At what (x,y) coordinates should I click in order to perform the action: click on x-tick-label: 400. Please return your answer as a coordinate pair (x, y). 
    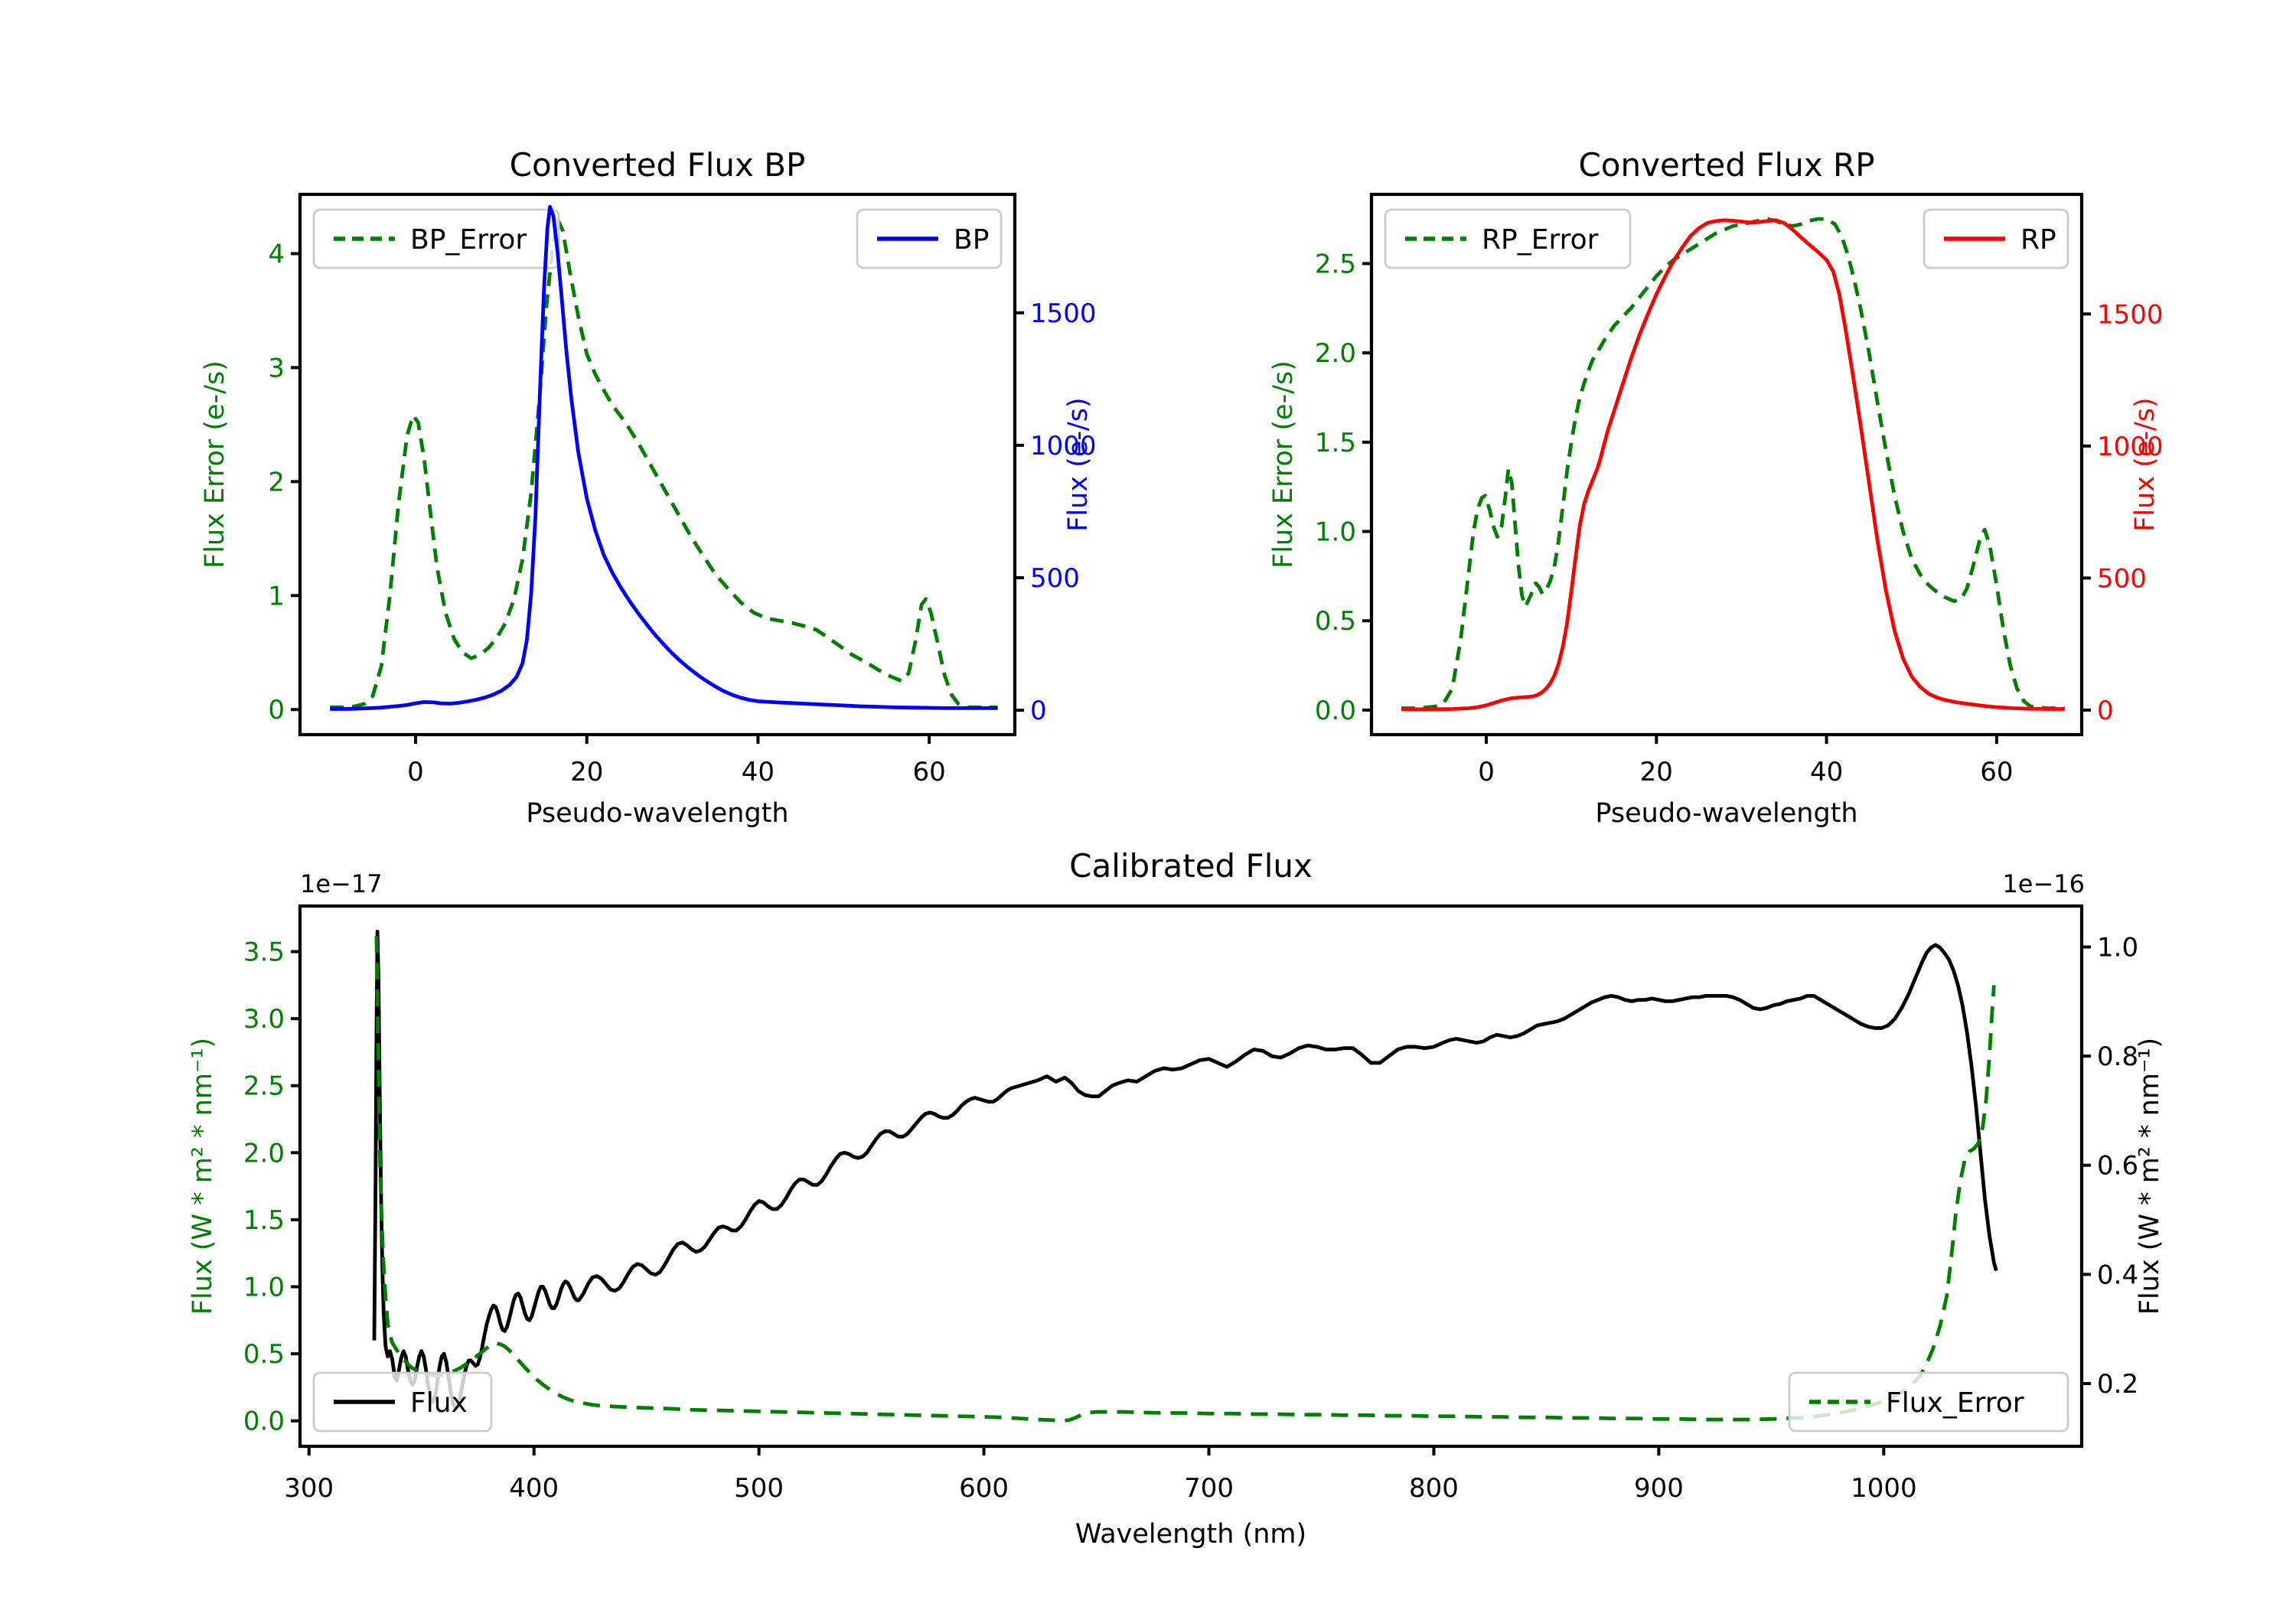
    Looking at the image, I should click on (534, 1488).